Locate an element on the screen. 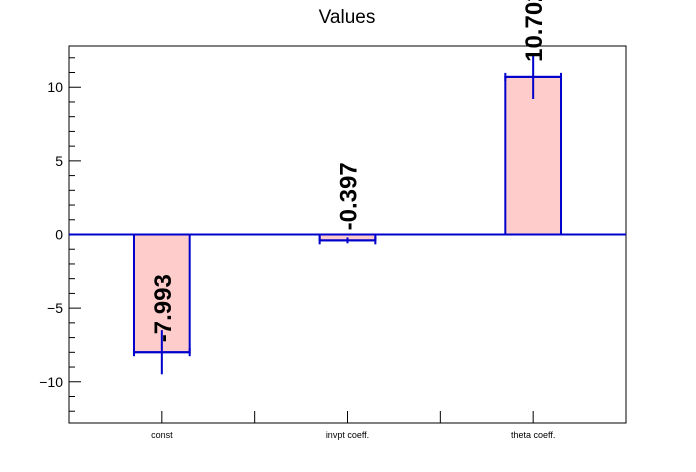 The height and width of the screenshot is (472, 696). bar-value-label: -0.397 is located at coordinates (349, 196).